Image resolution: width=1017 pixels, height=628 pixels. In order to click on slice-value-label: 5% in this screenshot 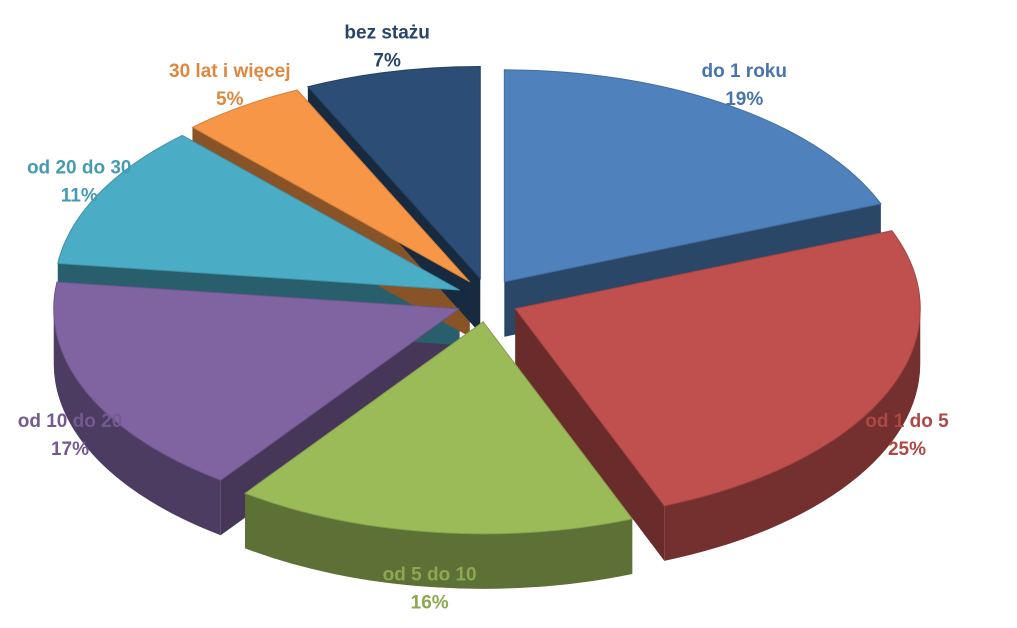, I will do `click(230, 99)`.